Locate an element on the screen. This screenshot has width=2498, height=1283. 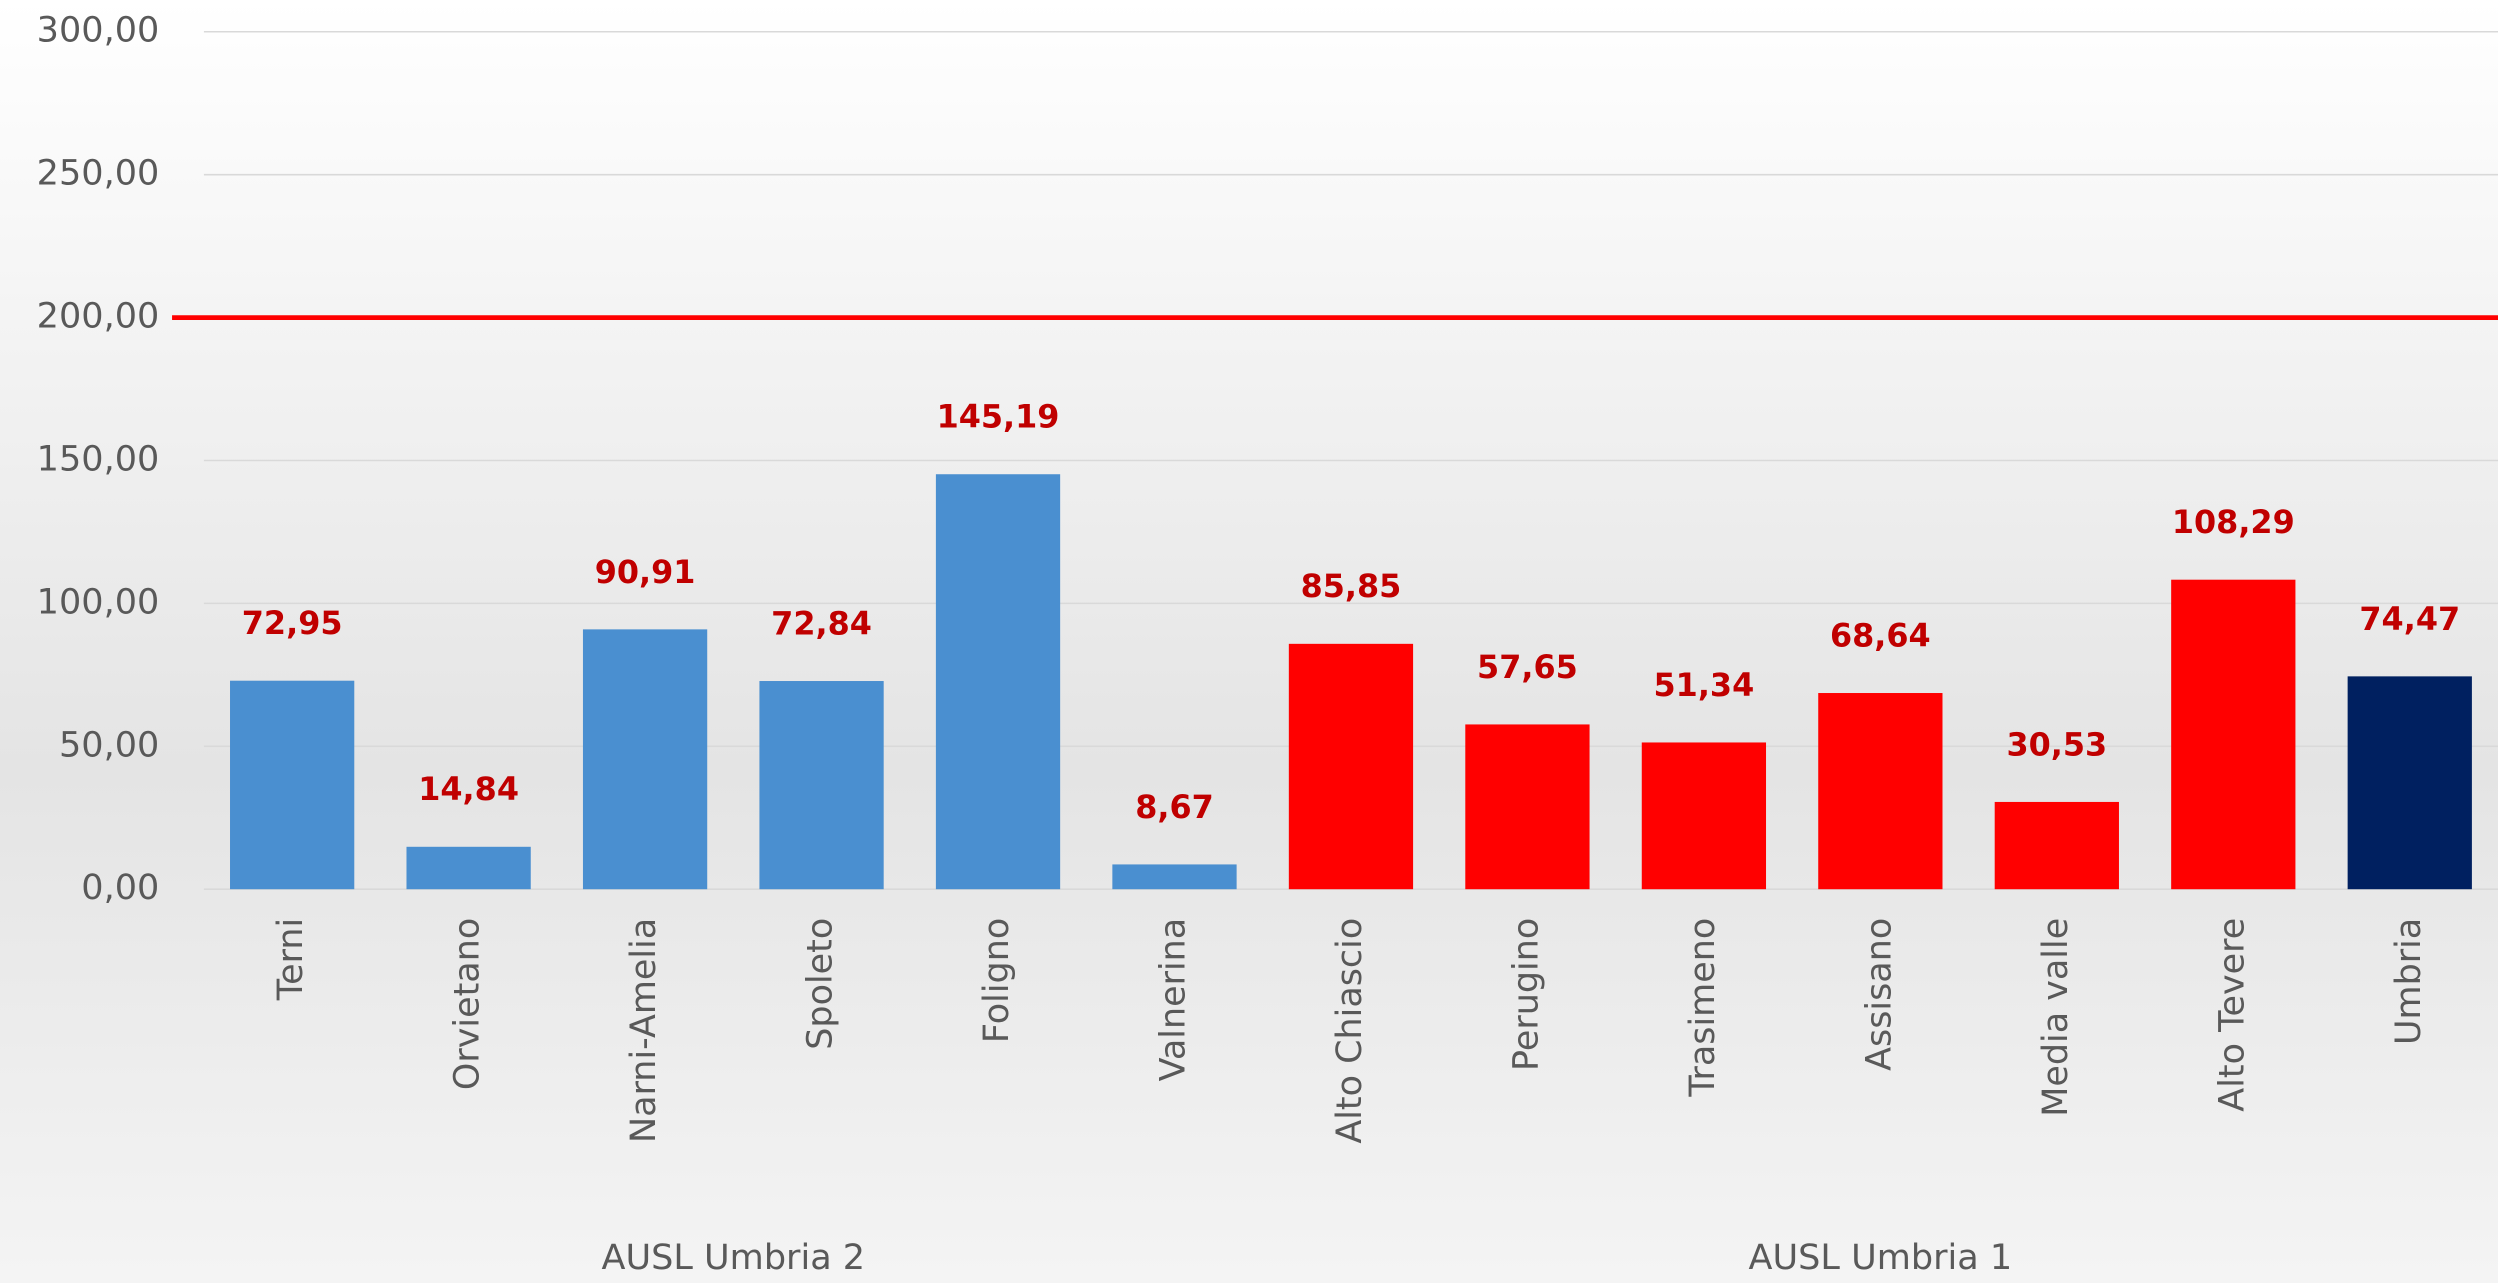
value-label: 72,95 is located at coordinates (292, 623).